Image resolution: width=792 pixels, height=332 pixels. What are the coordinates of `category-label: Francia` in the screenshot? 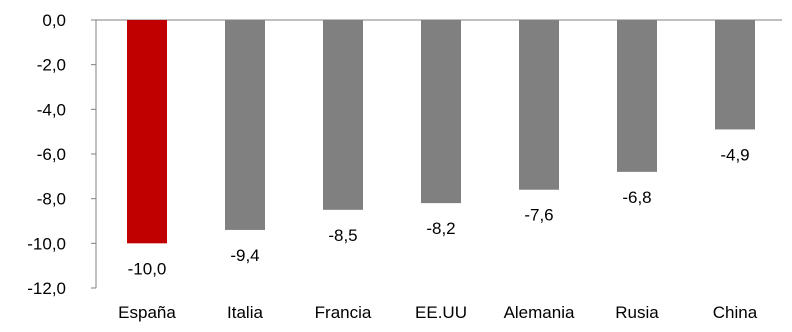 It's located at (343, 312).